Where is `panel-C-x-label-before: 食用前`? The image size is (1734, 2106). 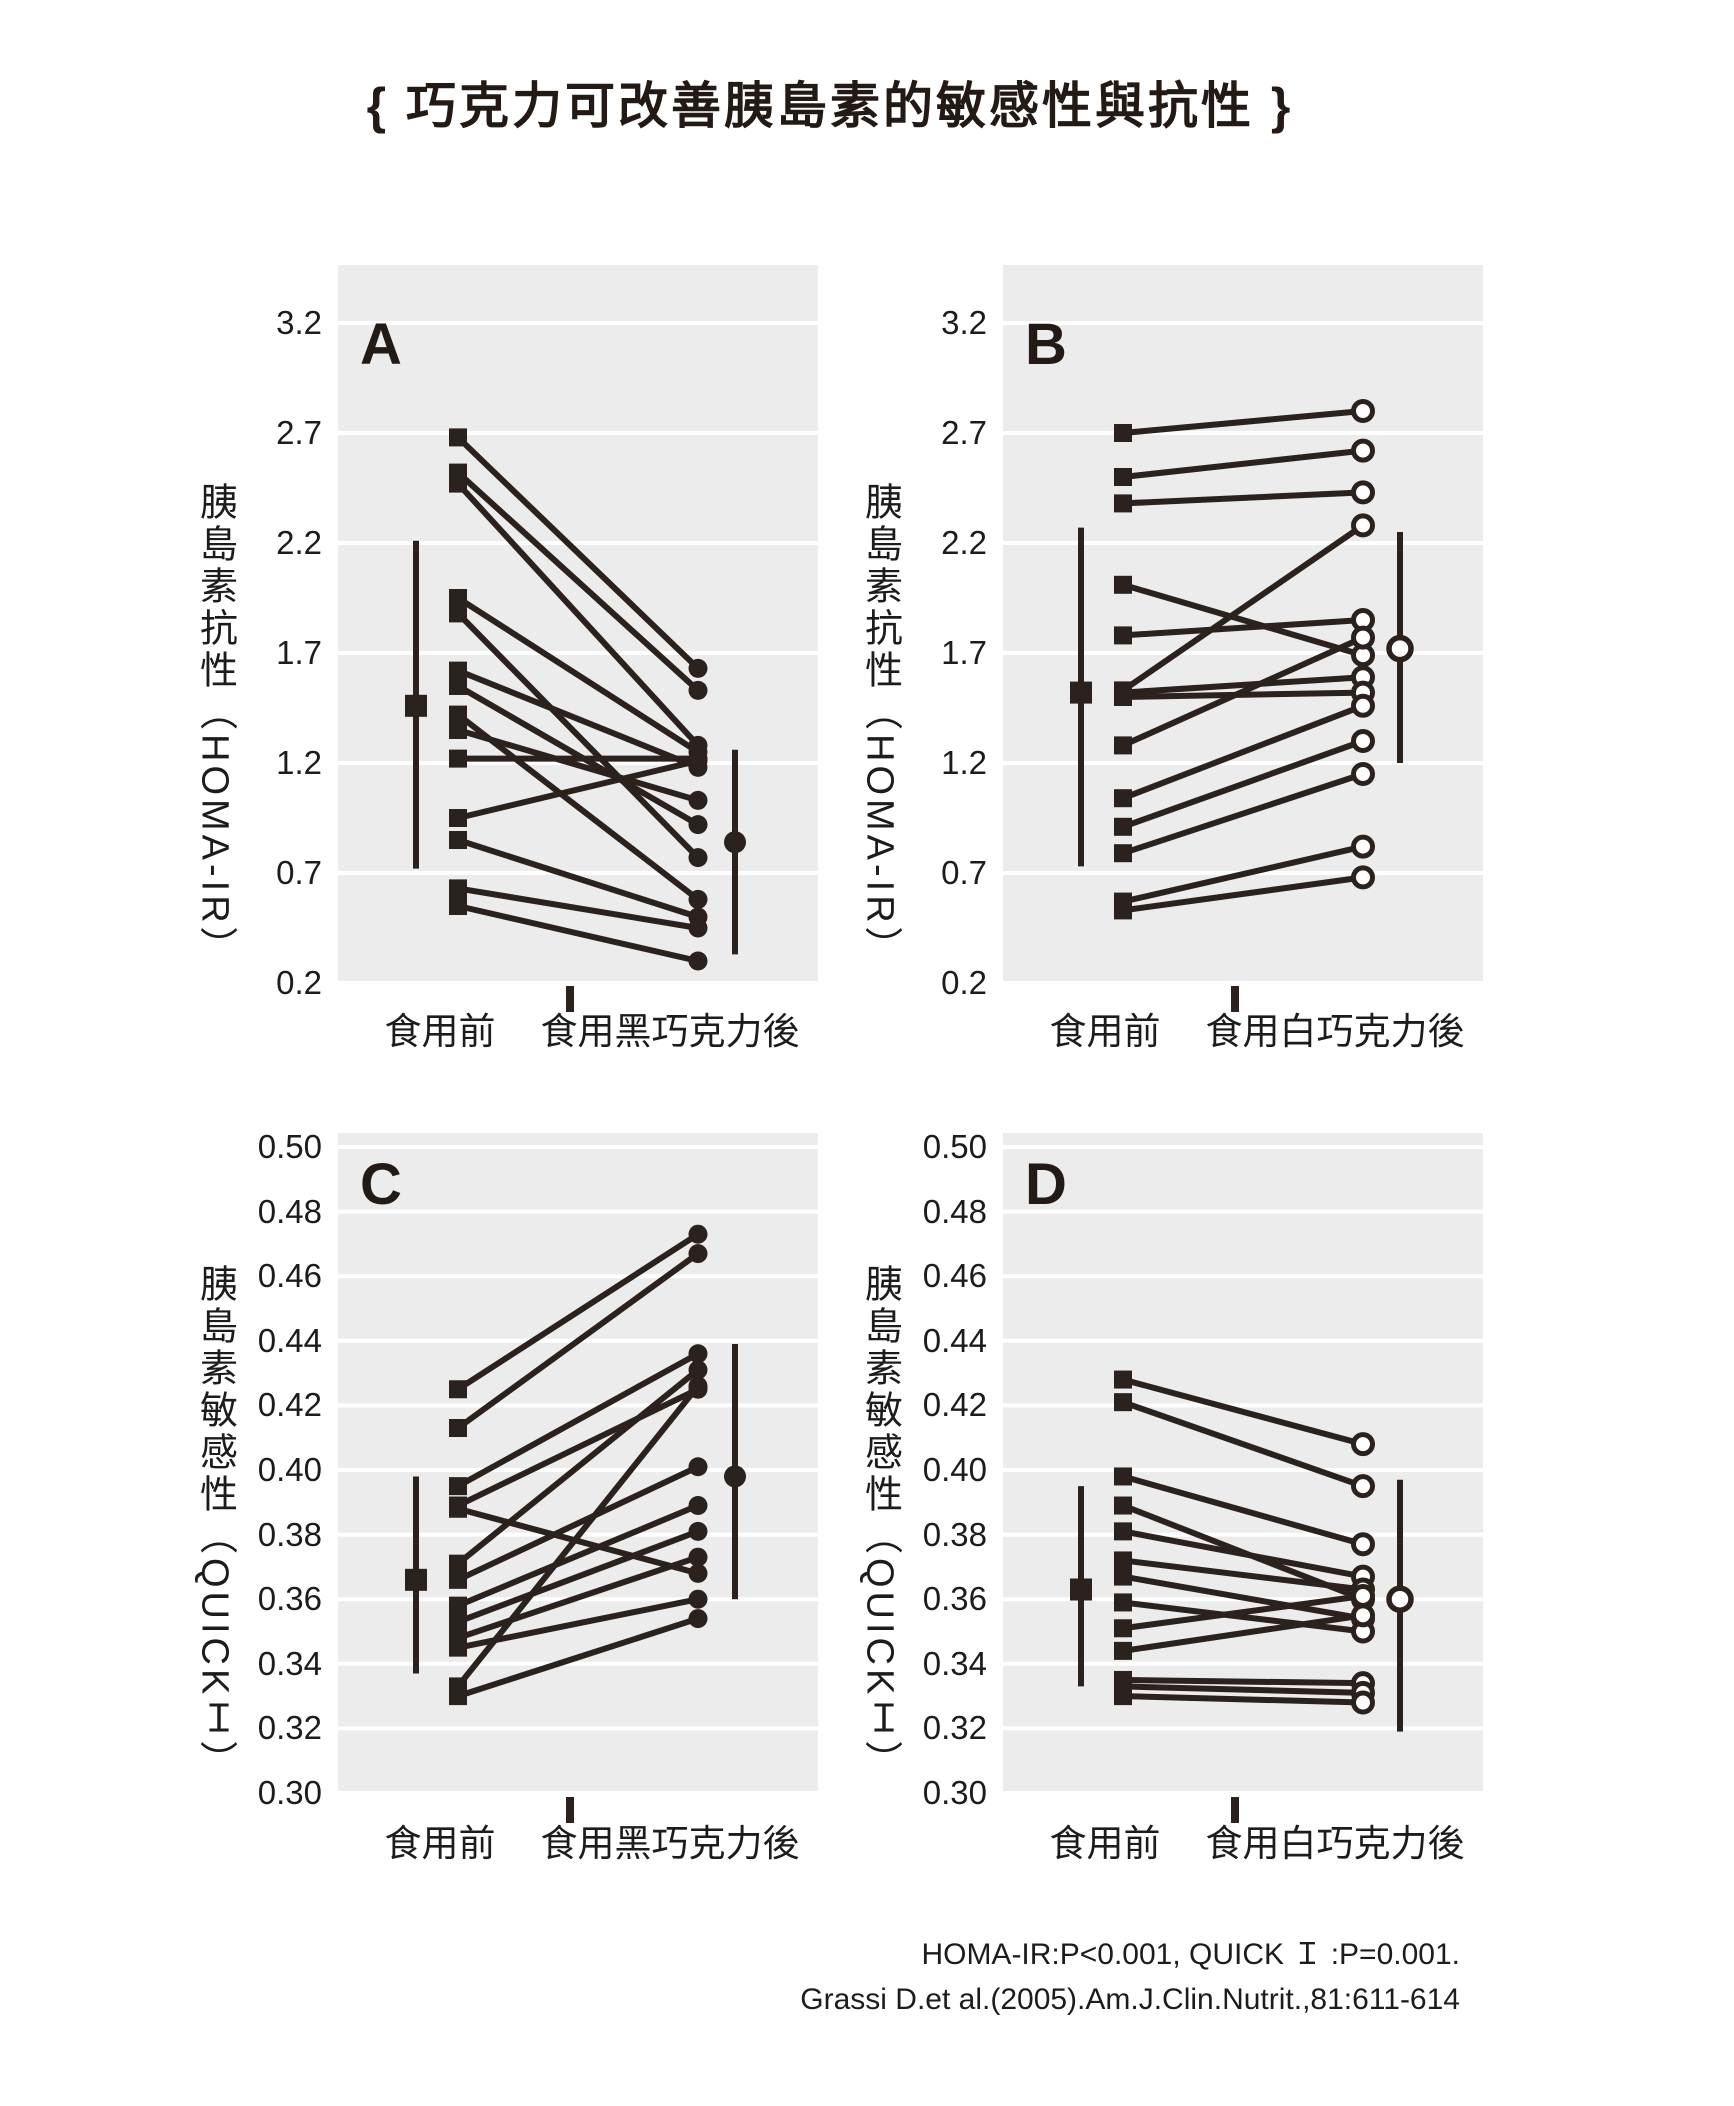 panel-C-x-label-before: 食用前 is located at coordinates (440, 1843).